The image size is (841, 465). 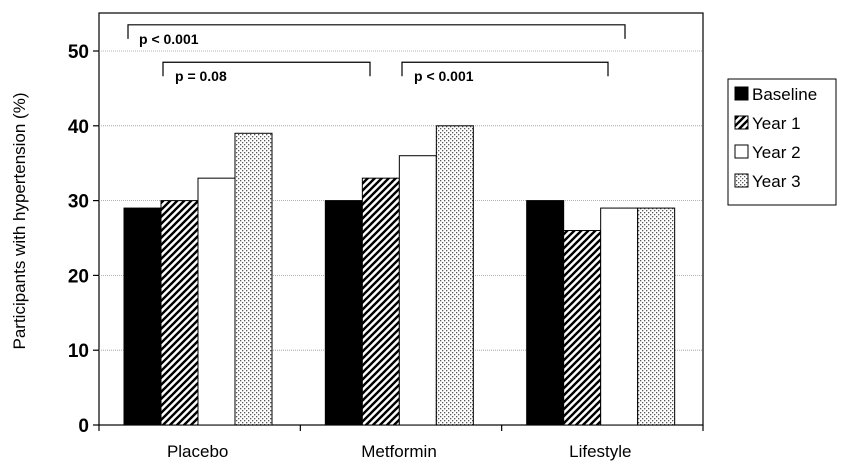 I want to click on y-axis: 0 10 20 30 40 50, so click(x=83, y=239).